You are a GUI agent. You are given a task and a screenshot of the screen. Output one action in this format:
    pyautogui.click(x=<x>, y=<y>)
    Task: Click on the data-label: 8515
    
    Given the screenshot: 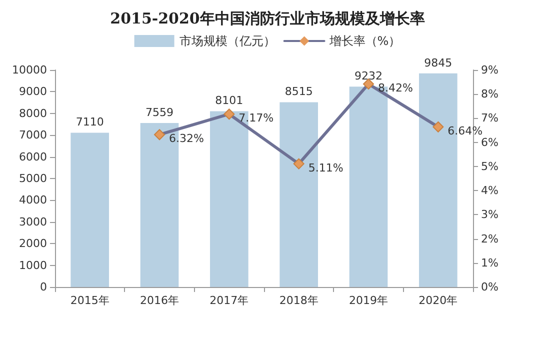 What is the action you would take?
    pyautogui.click(x=298, y=91)
    